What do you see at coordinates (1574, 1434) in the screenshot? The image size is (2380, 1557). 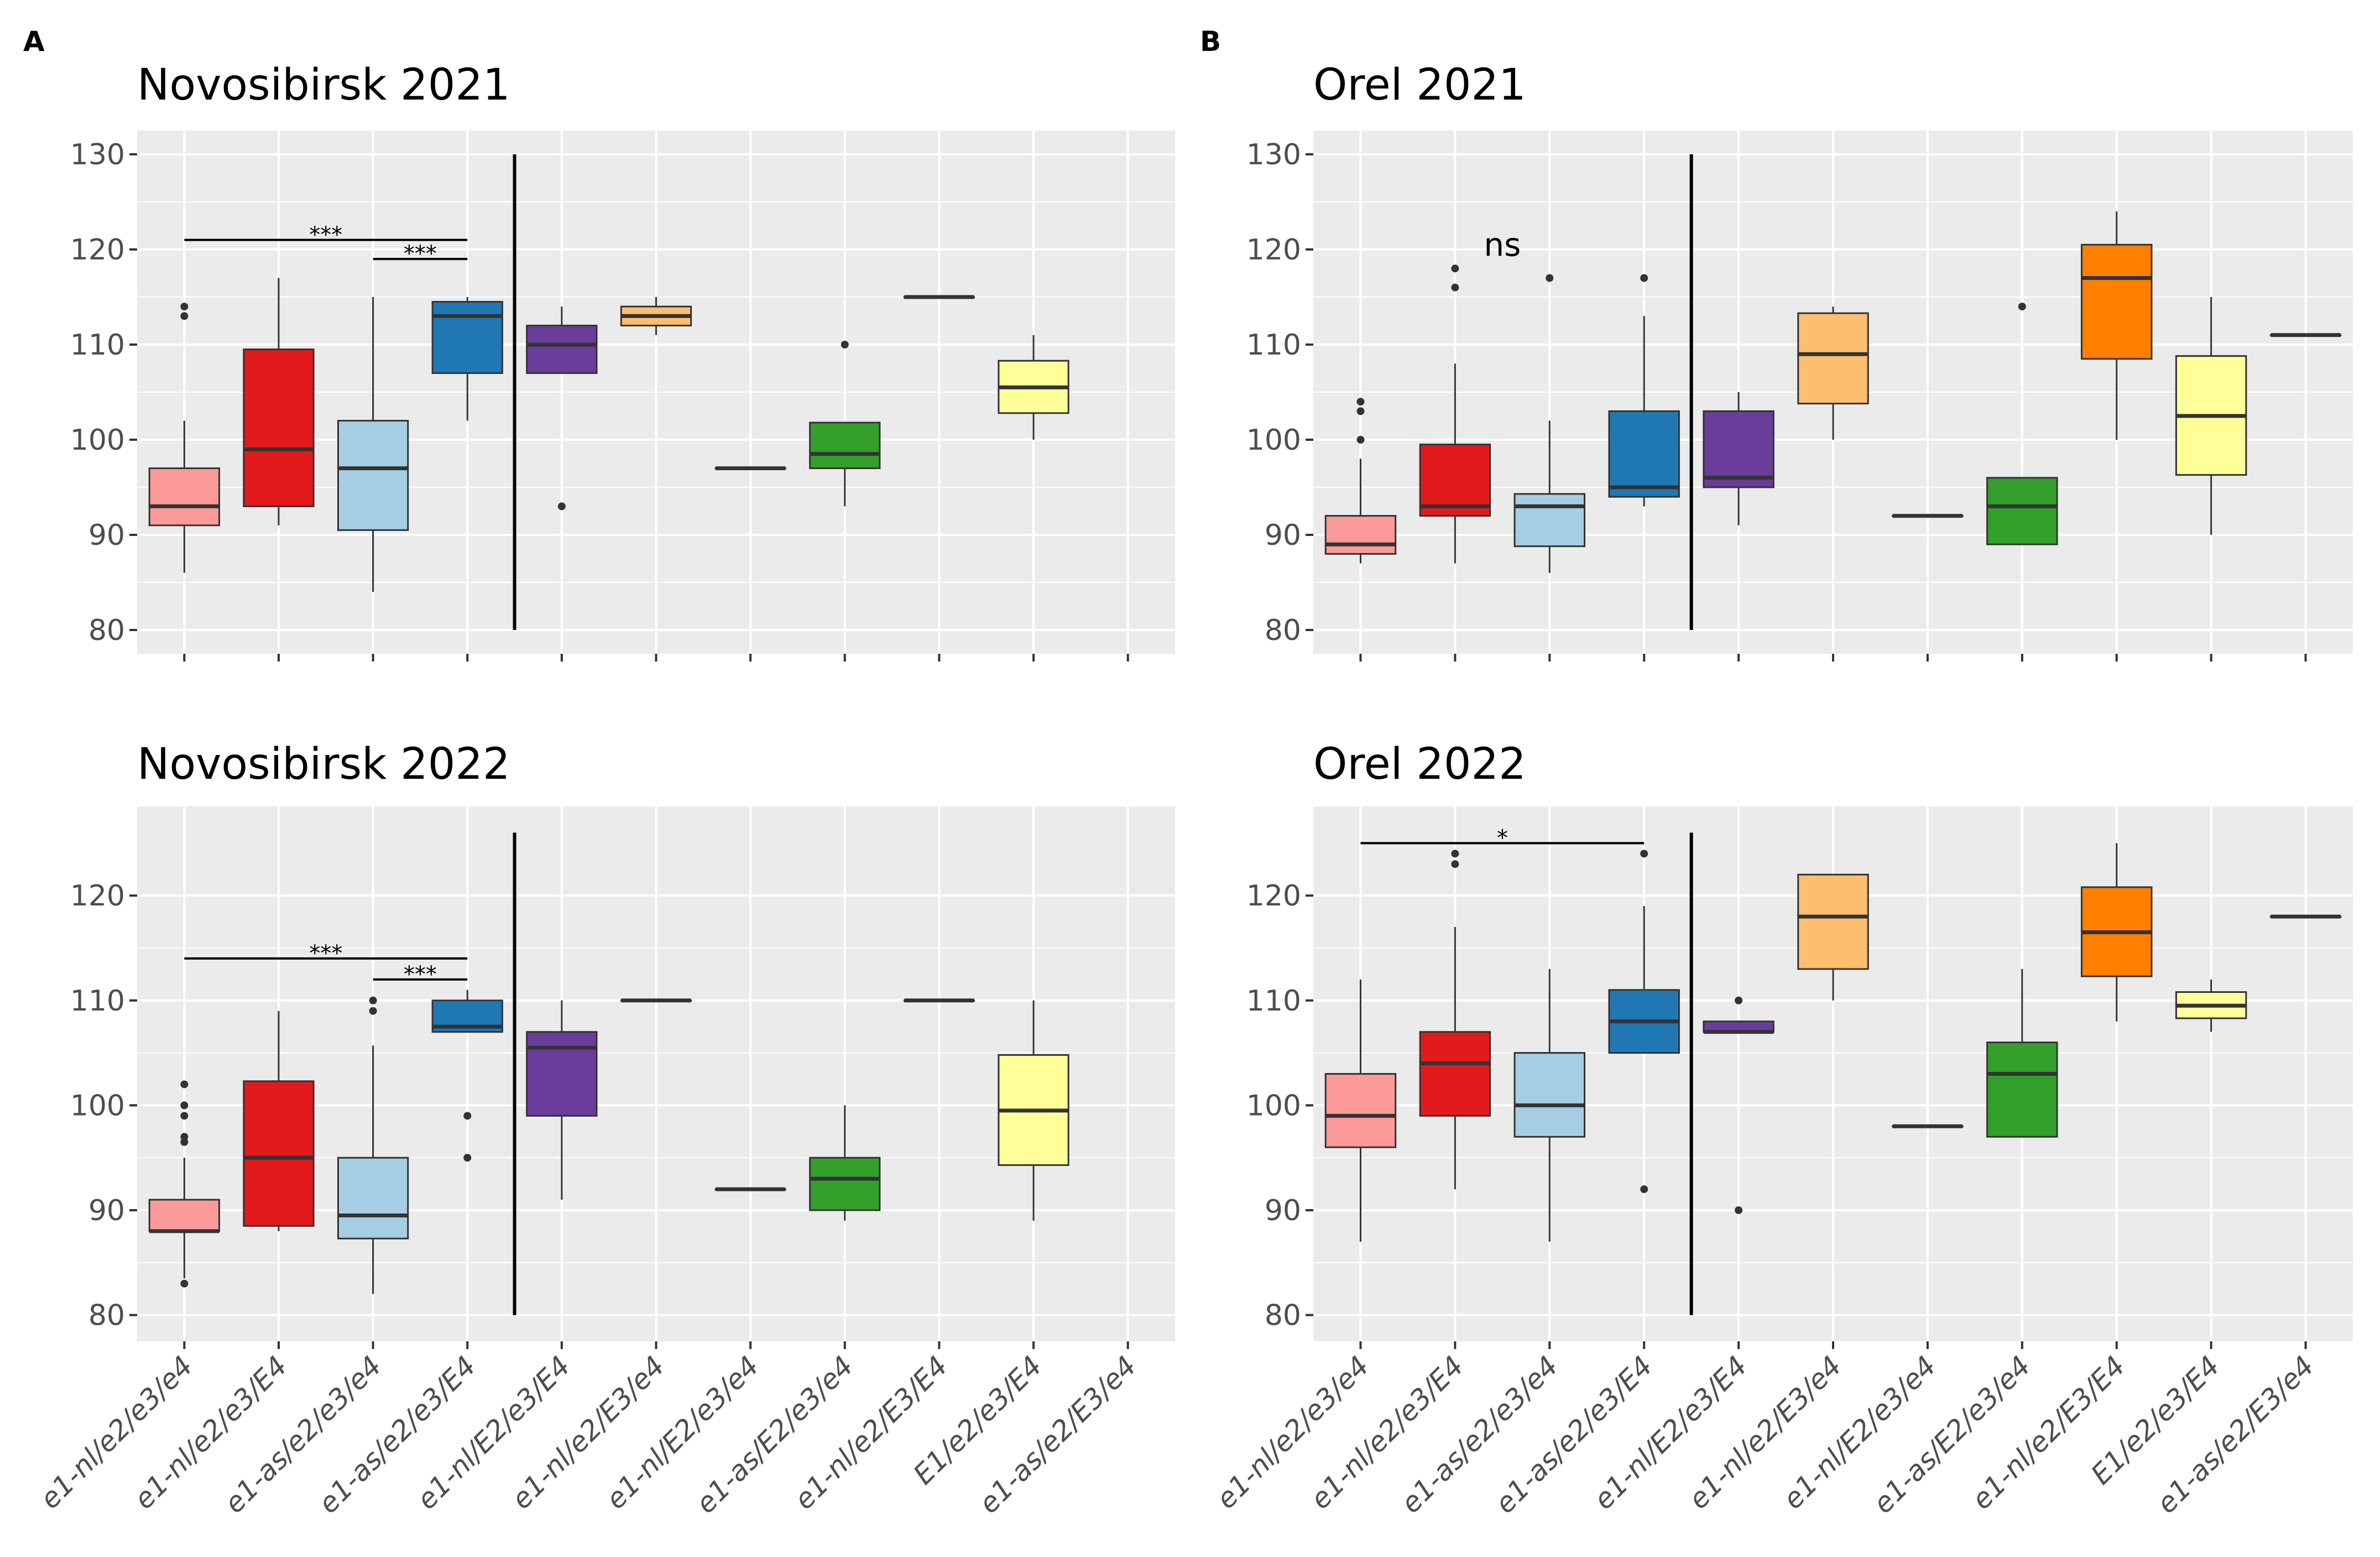 I see `x-tick-label: e1-as/e2/e3/E4` at bounding box center [1574, 1434].